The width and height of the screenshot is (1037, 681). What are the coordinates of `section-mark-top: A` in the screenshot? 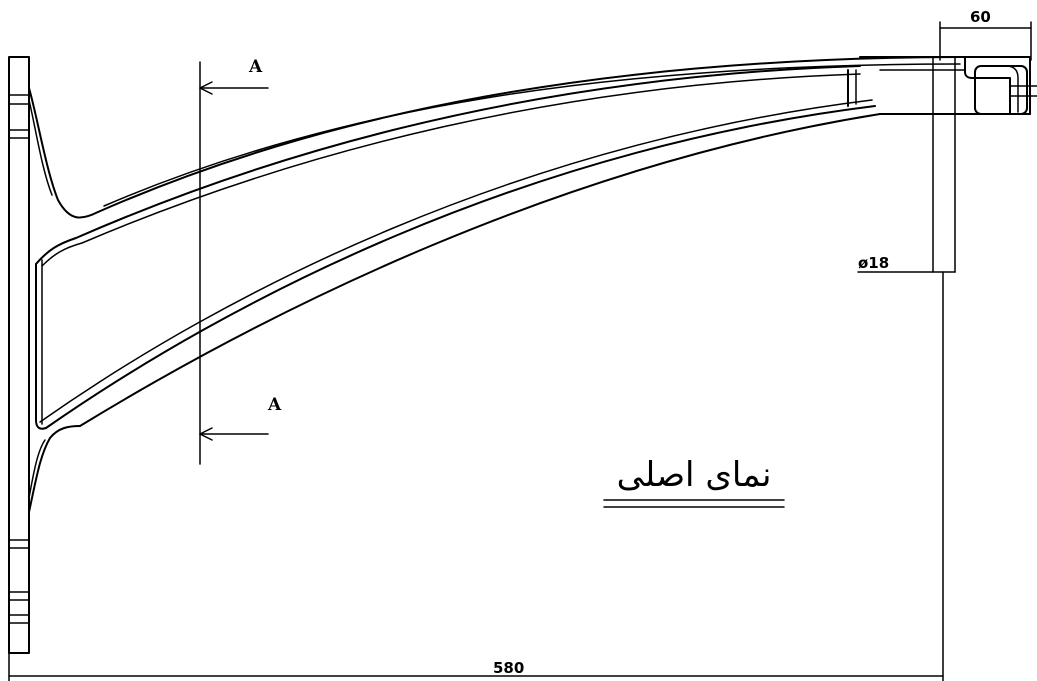 It's located at (255, 67).